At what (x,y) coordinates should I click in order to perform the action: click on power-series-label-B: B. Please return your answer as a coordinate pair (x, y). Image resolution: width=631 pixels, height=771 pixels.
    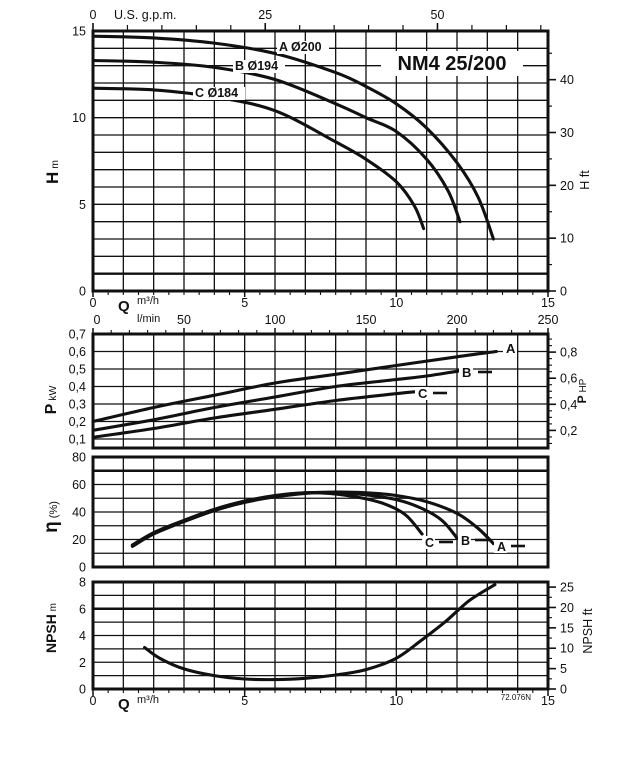
    Looking at the image, I should click on (466, 372).